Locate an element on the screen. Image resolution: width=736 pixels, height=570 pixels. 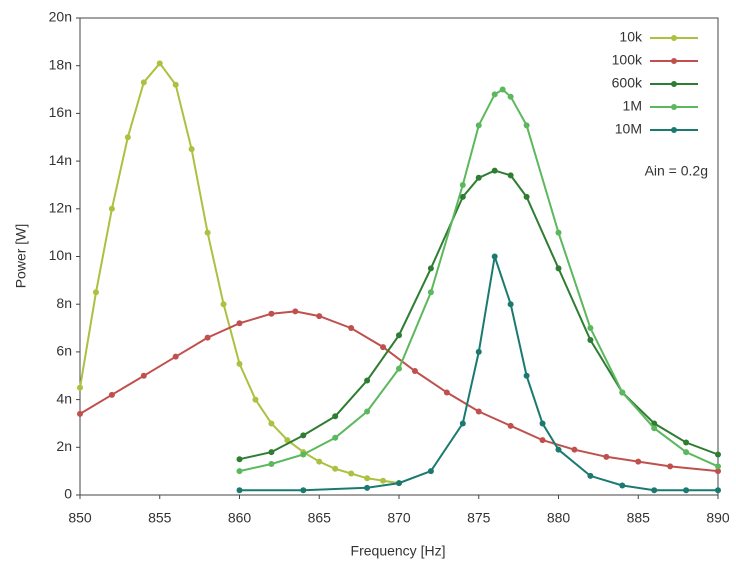
y-tick-label: 4n is located at coordinates (64, 398).